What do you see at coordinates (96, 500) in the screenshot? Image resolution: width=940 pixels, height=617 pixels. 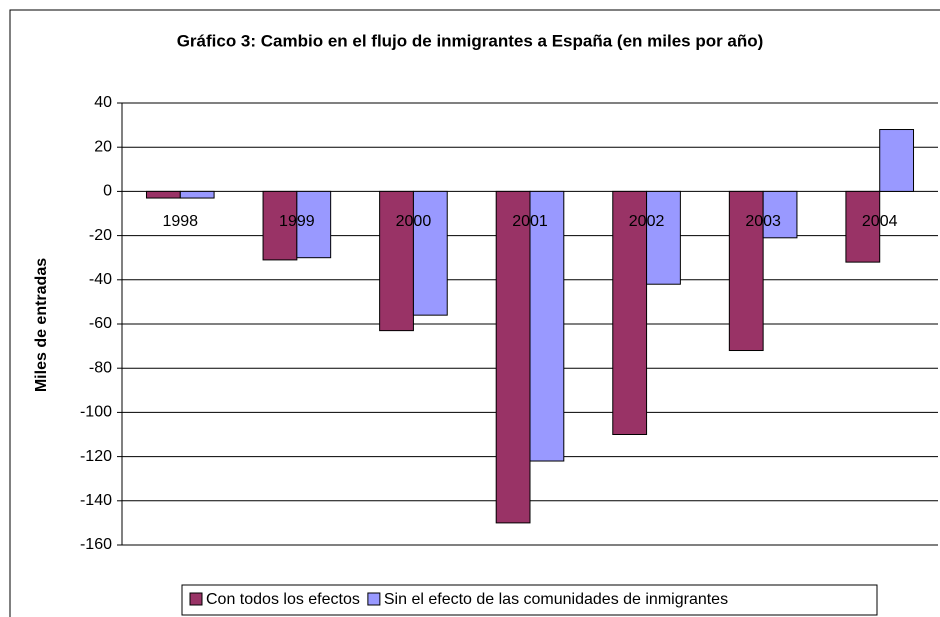 I see `y-tick-label: -140` at bounding box center [96, 500].